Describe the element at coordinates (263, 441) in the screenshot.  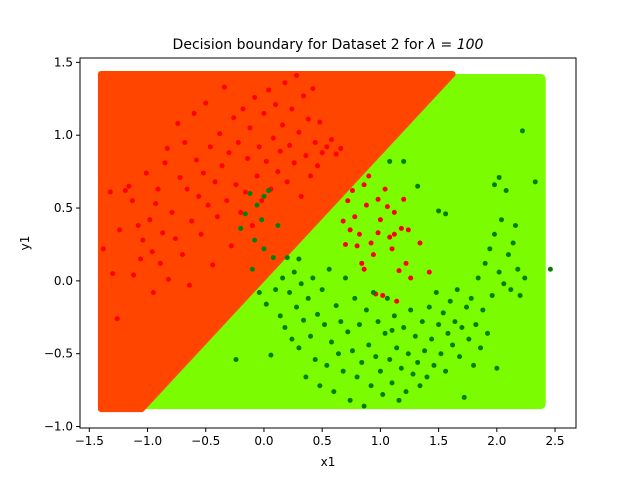
I see `x-tick-label: 0.0` at that location.